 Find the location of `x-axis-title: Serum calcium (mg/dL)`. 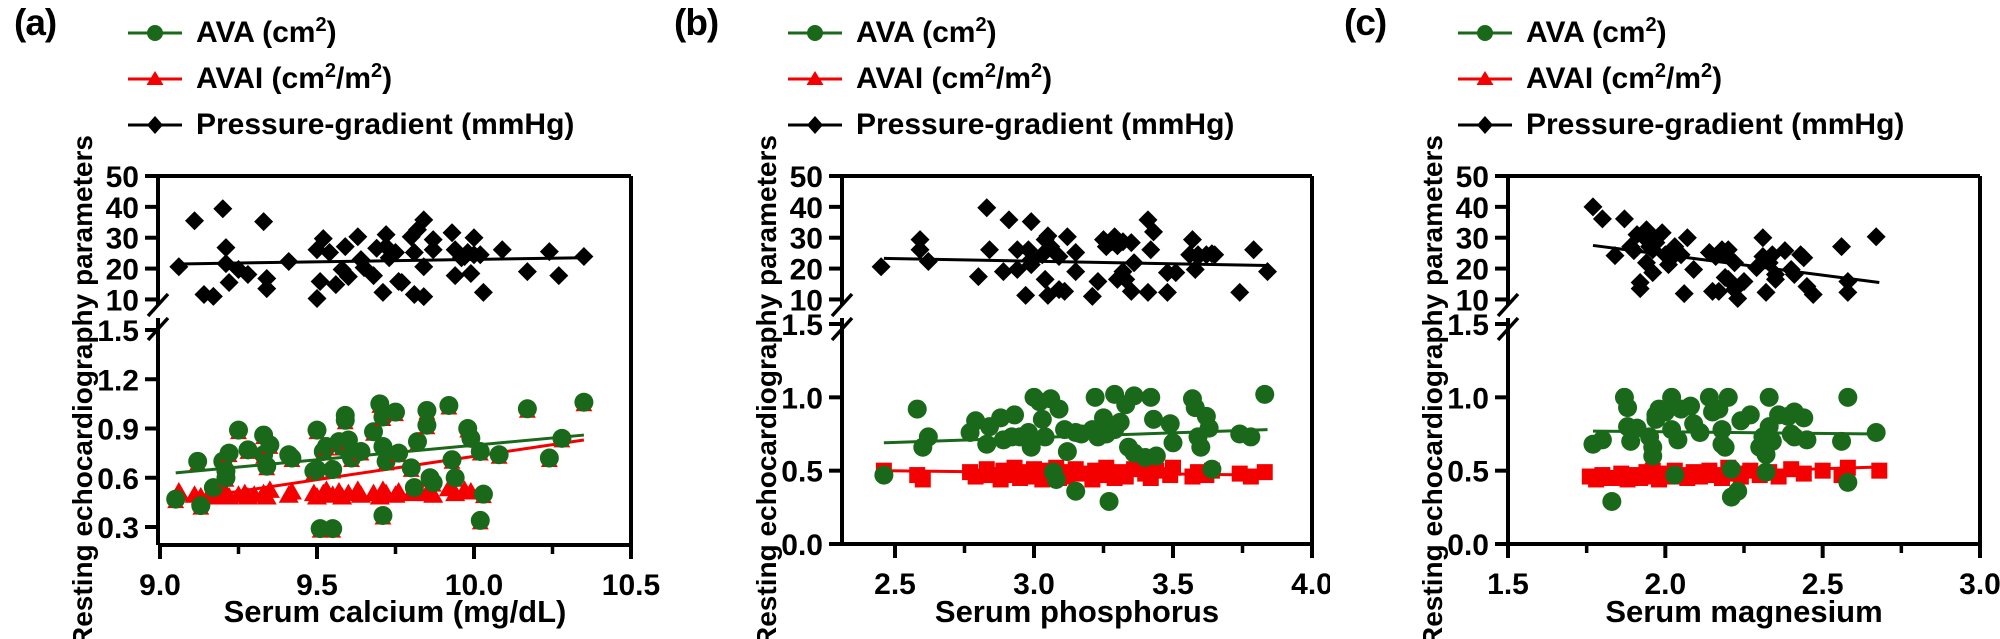

x-axis-title: Serum calcium (mg/dL) is located at coordinates (395, 611).